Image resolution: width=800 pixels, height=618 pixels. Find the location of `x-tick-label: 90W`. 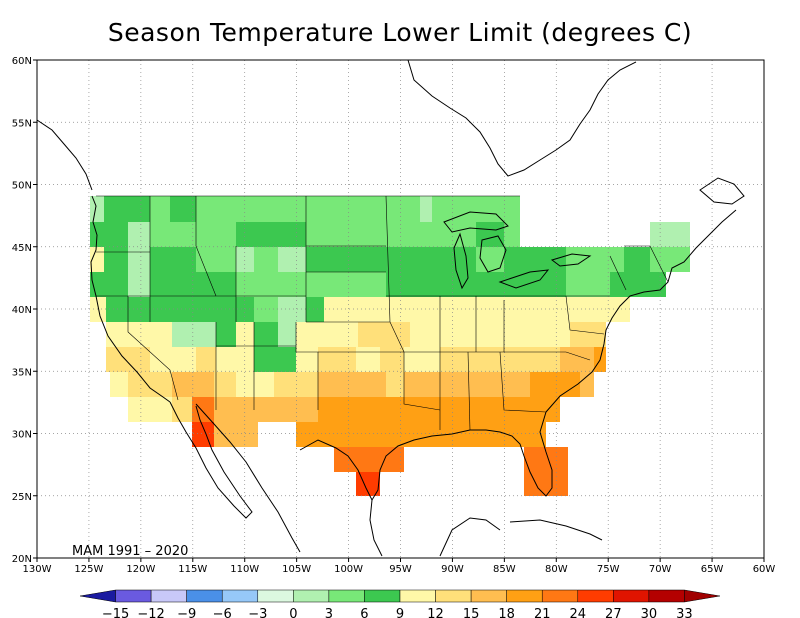

x-tick-label: 90W is located at coordinates (452, 569).